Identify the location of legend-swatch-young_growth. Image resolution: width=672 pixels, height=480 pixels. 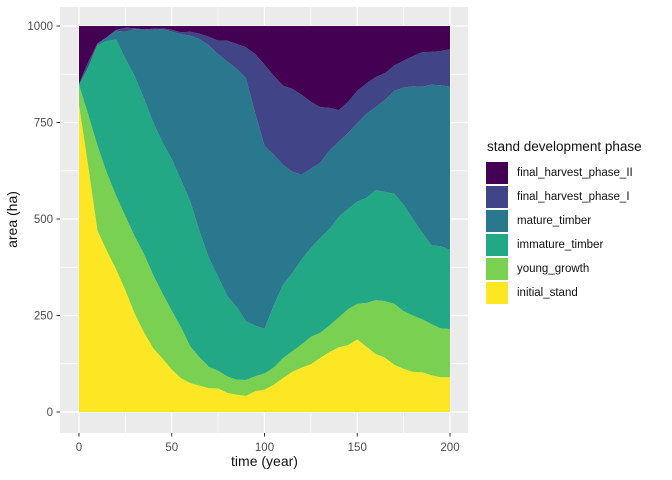
(497, 269).